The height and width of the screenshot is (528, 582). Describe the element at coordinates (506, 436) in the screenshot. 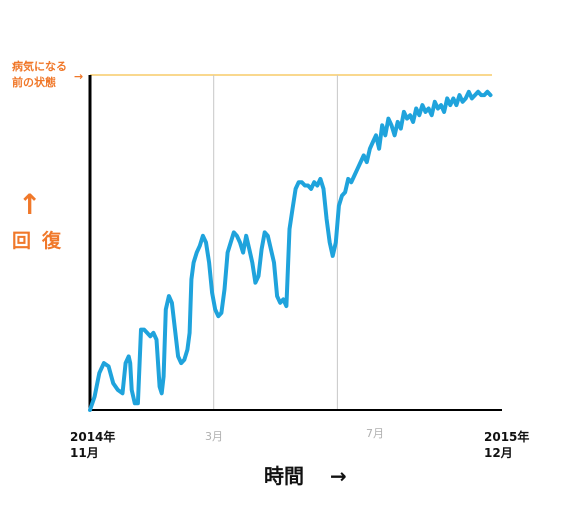

I see `x-tick-label-end-year: 2015年` at that location.